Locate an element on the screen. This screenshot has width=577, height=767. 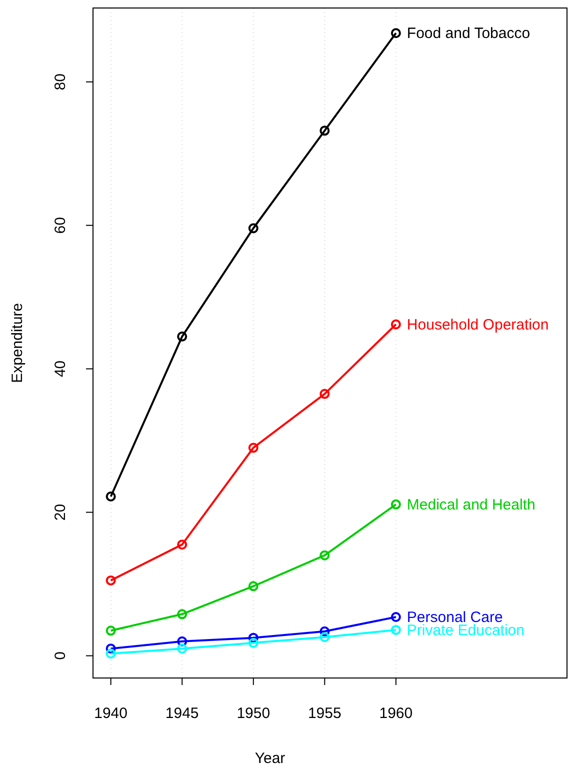
y-tick-label: 20 is located at coordinates (60, 512).